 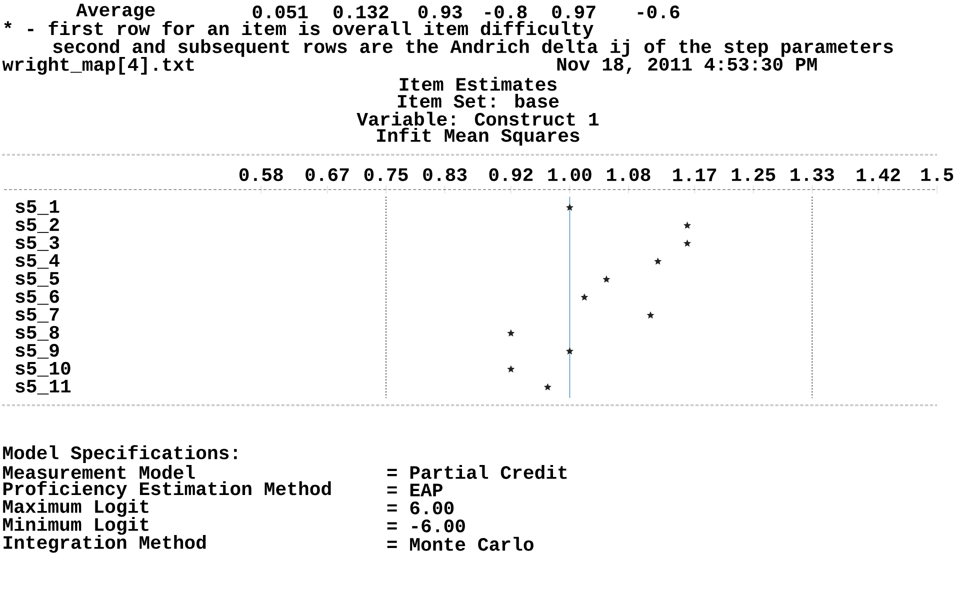 I want to click on text: Maximum Logit, so click(x=75, y=508).